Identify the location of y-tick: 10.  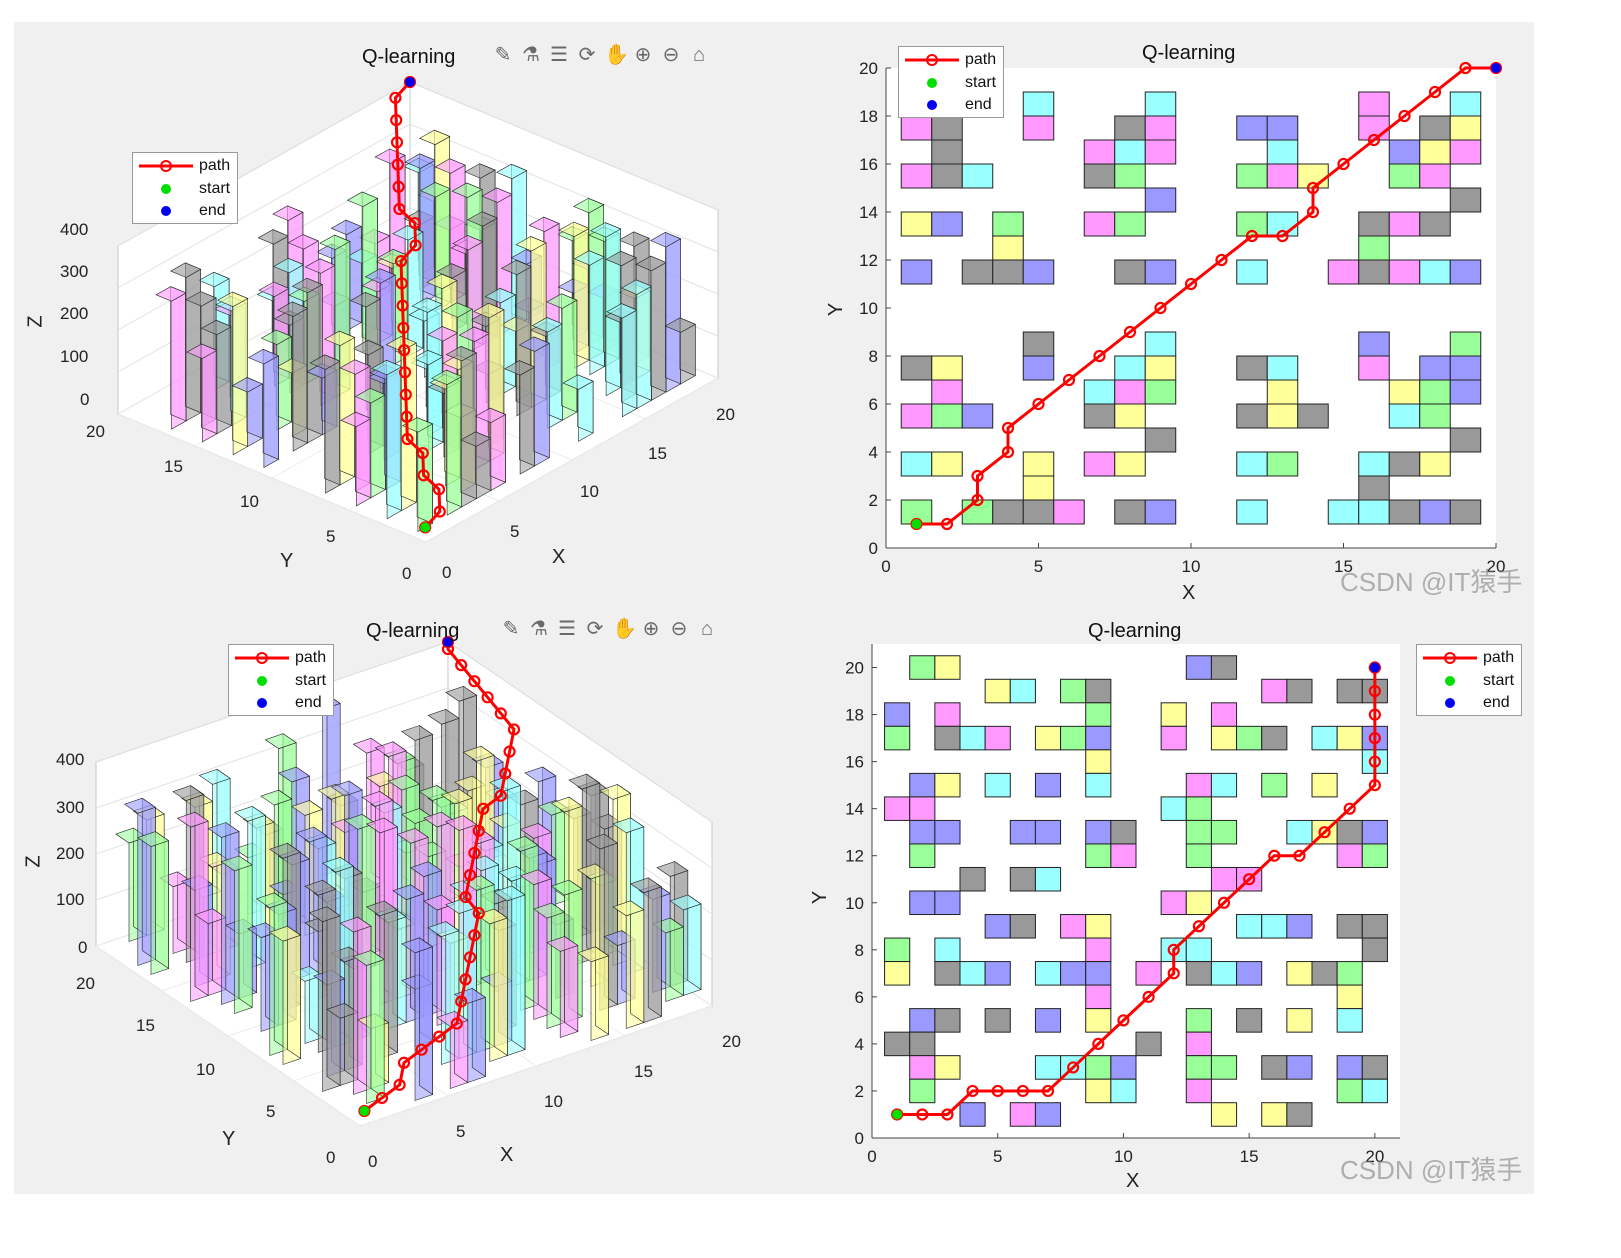
(205, 1069).